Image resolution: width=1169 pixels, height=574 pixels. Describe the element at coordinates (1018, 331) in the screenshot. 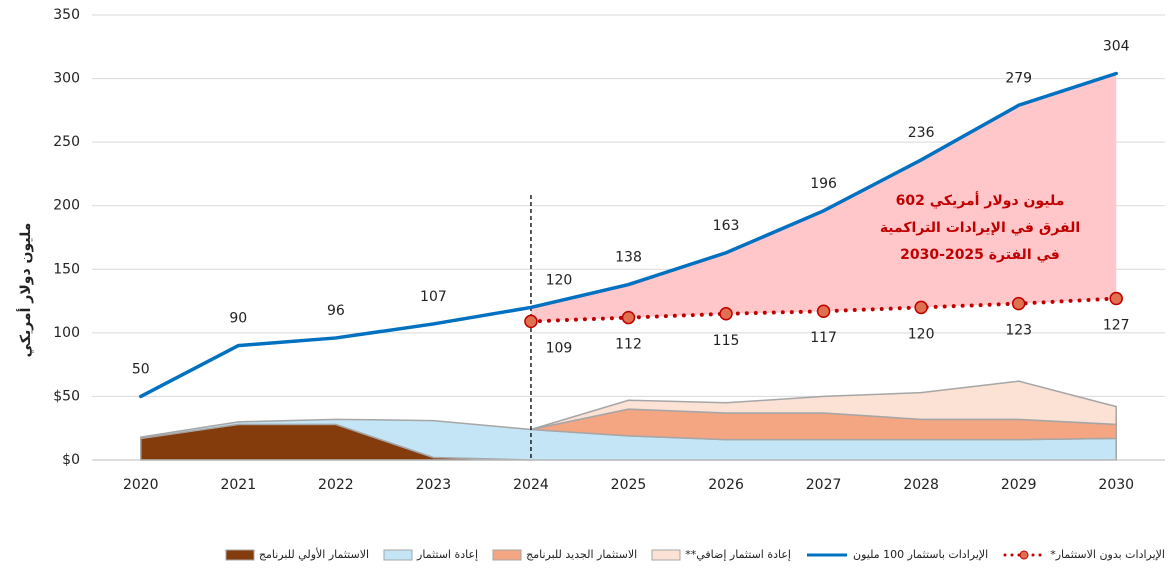

I see `value-label: 123` at that location.